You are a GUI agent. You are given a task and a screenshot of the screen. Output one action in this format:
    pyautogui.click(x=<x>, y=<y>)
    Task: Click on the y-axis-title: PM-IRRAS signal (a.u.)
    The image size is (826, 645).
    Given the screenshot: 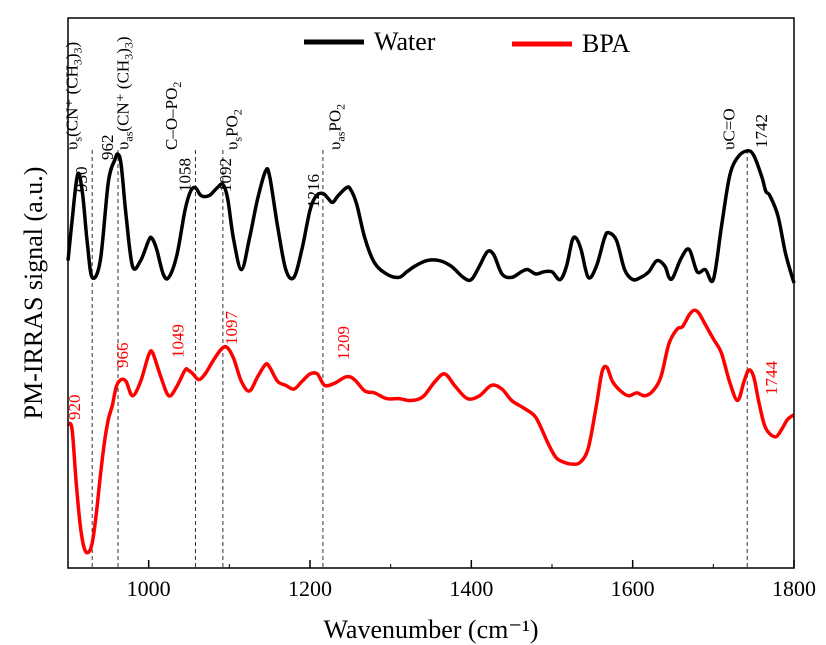 What is the action you would take?
    pyautogui.click(x=33, y=293)
    